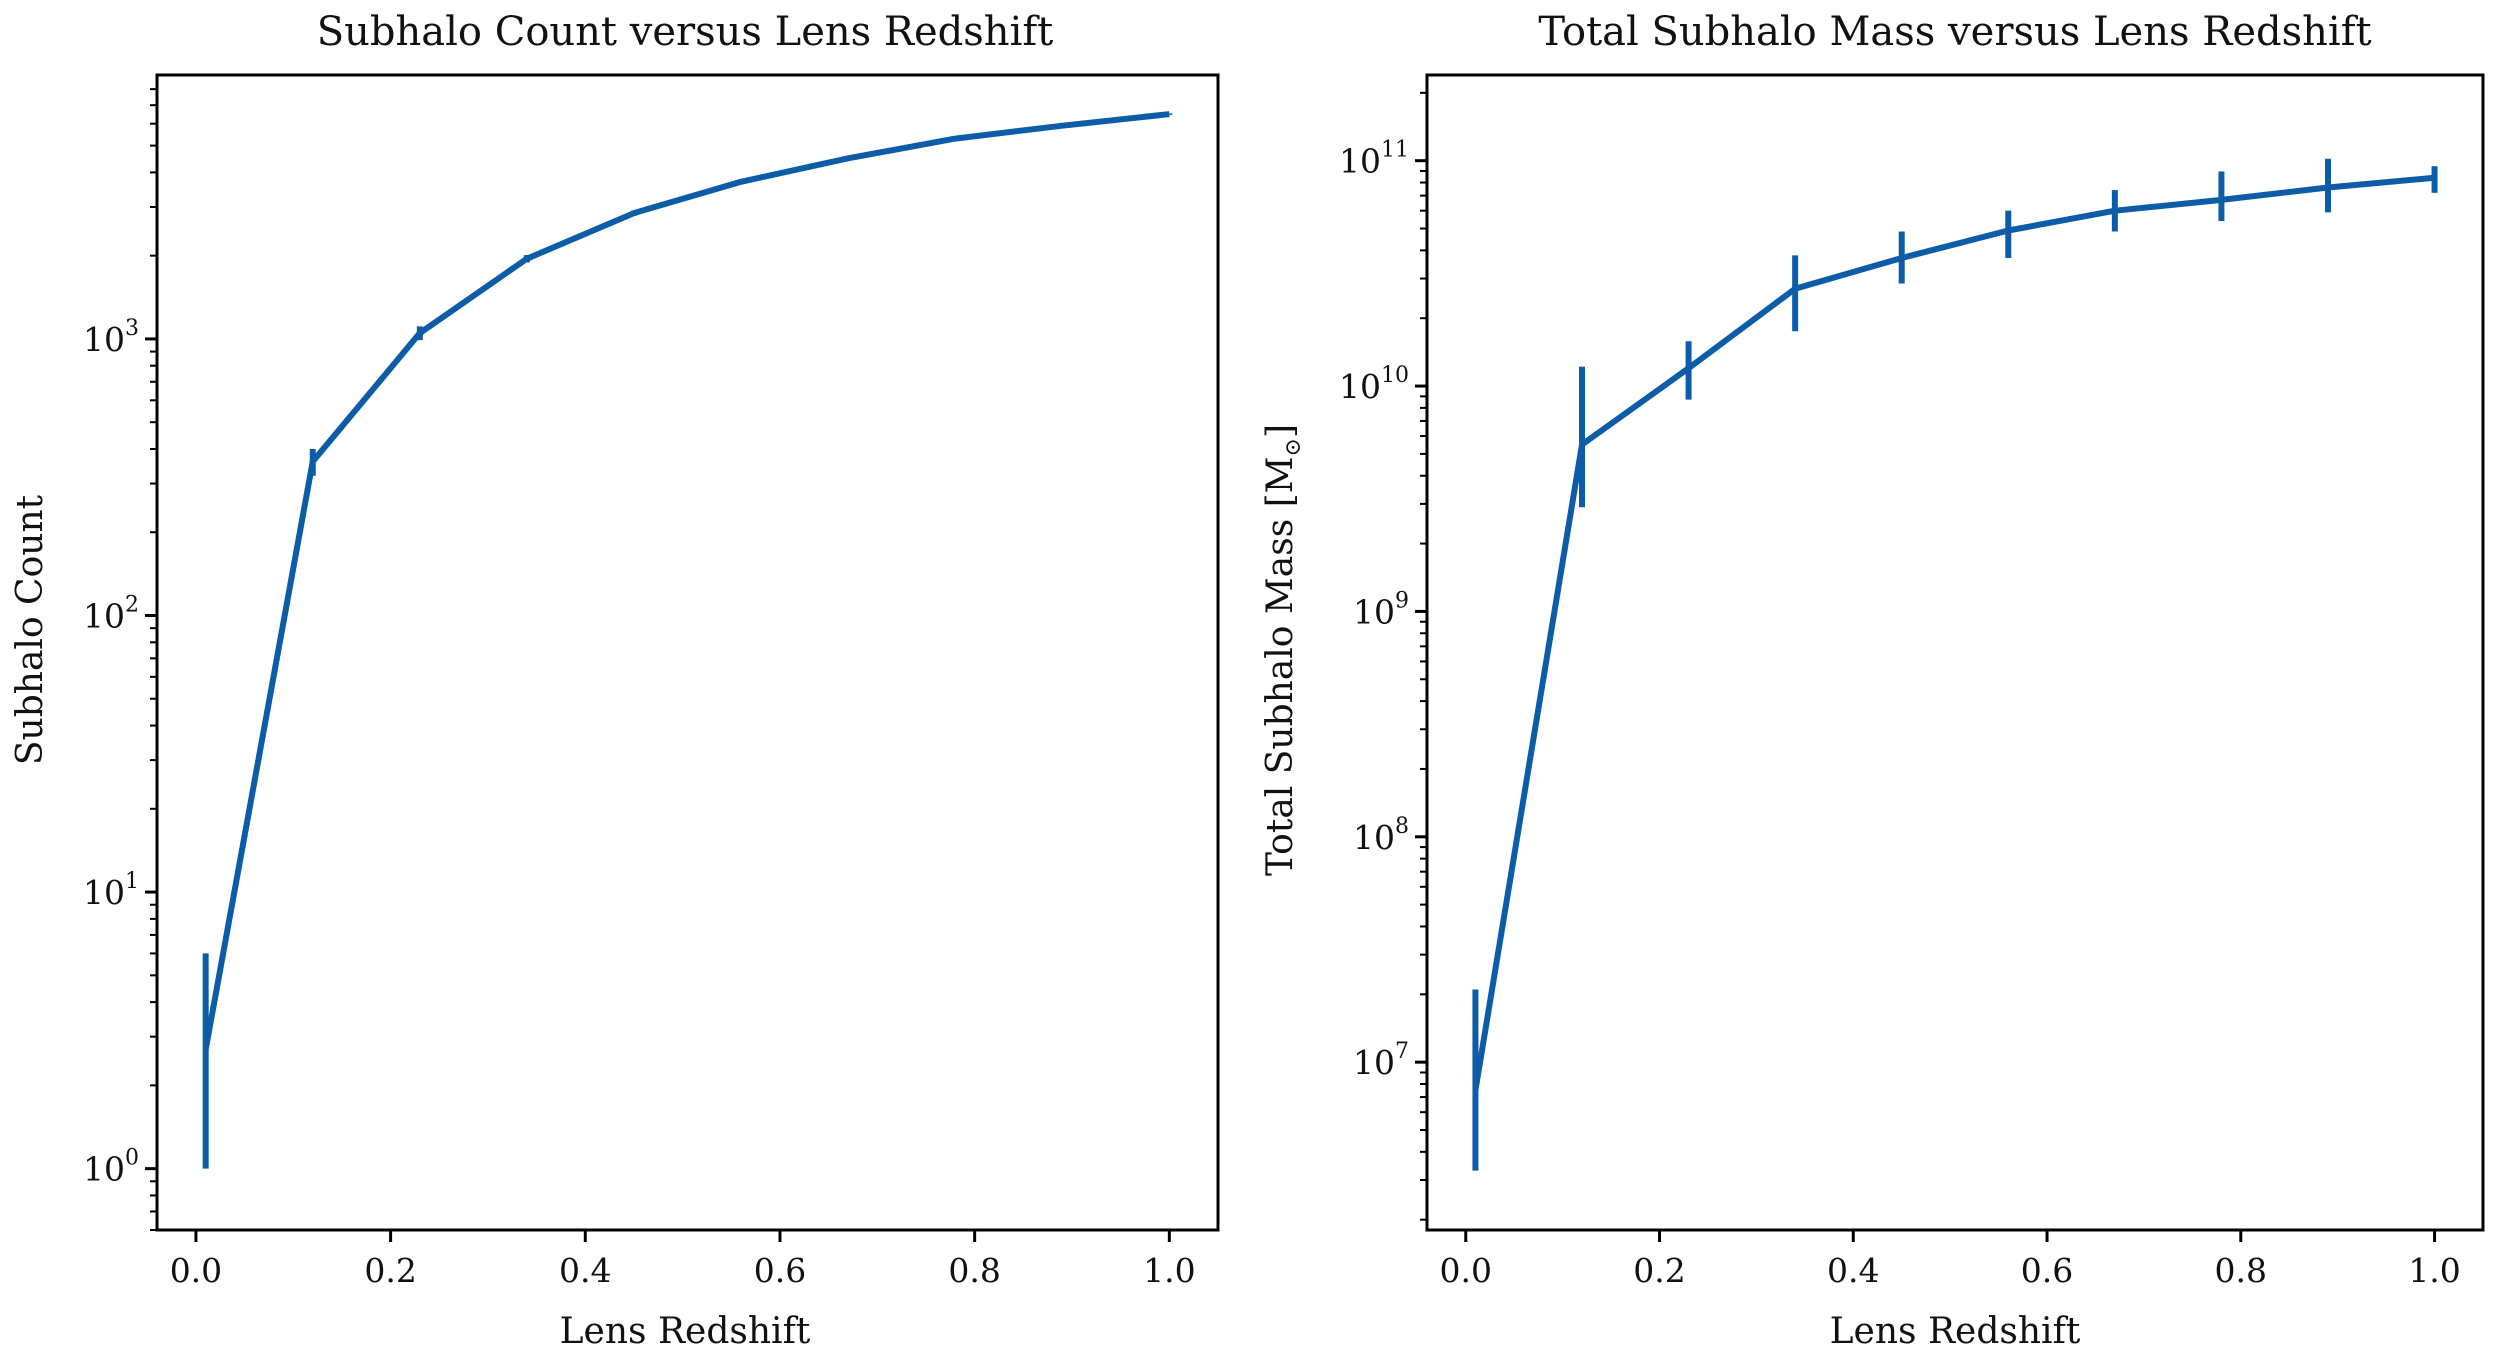 The image size is (2497, 1366). I want to click on y-tick-label: 10¹¹, so click(1374, 159).